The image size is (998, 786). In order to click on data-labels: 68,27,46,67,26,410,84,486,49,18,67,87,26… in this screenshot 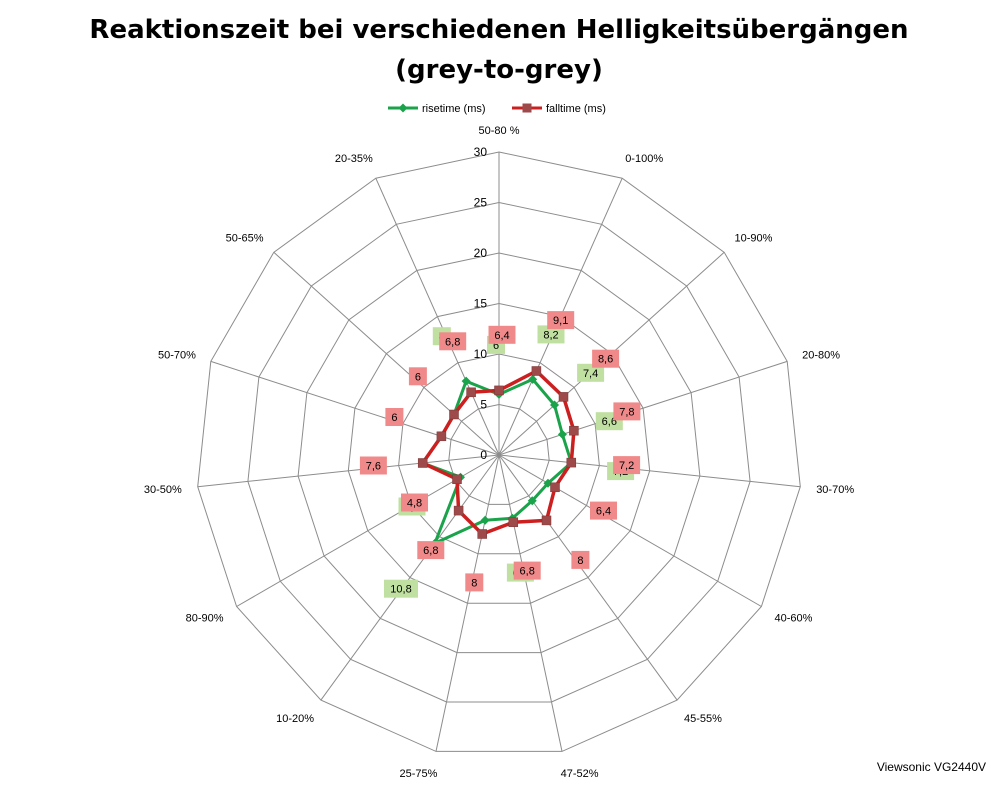, I will do `click(500, 454)`.